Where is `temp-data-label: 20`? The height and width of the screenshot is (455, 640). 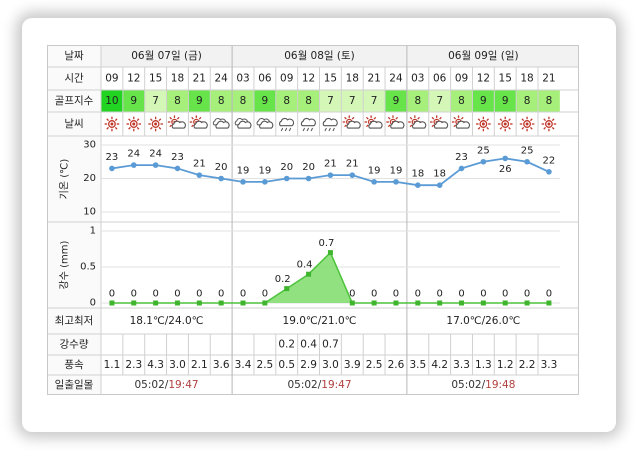 temp-data-label: 20 is located at coordinates (308, 167).